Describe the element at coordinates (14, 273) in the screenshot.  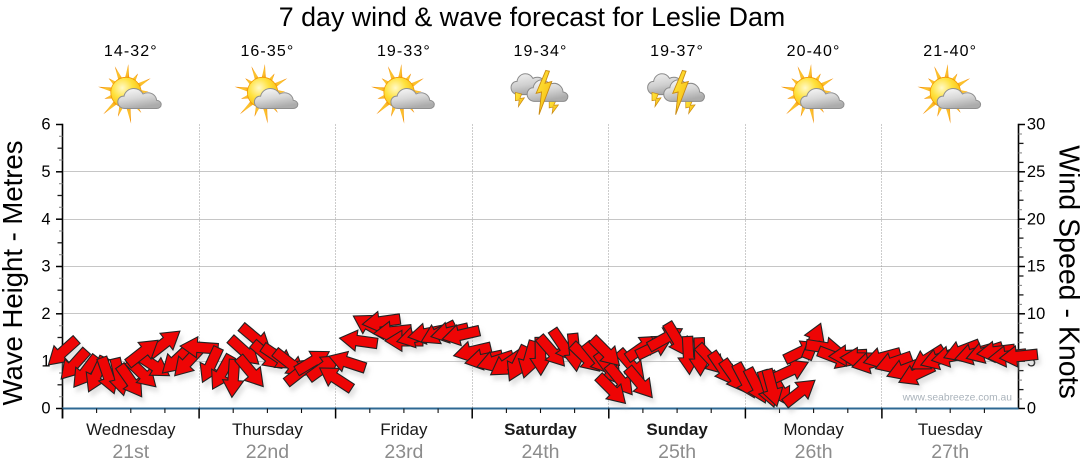
I see `svg-text: Wave Height - Metres` at that location.